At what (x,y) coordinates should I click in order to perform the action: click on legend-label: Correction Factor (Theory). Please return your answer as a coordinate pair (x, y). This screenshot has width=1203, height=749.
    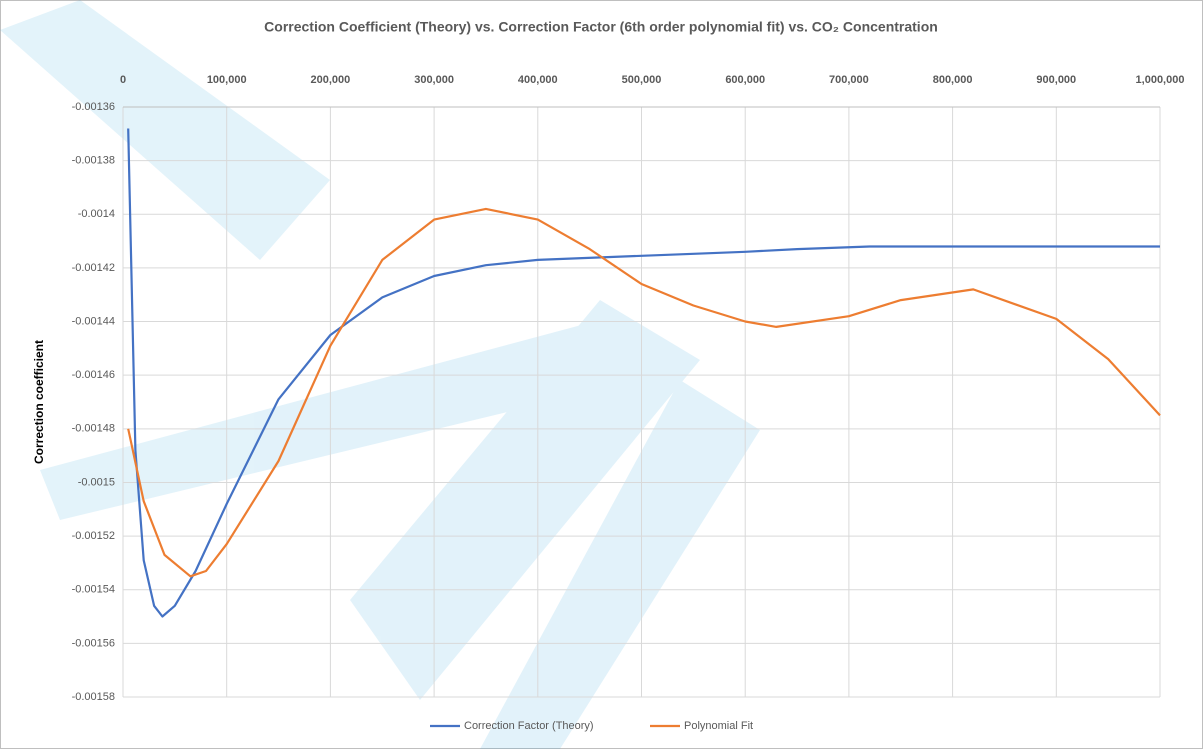
    Looking at the image, I should click on (529, 726).